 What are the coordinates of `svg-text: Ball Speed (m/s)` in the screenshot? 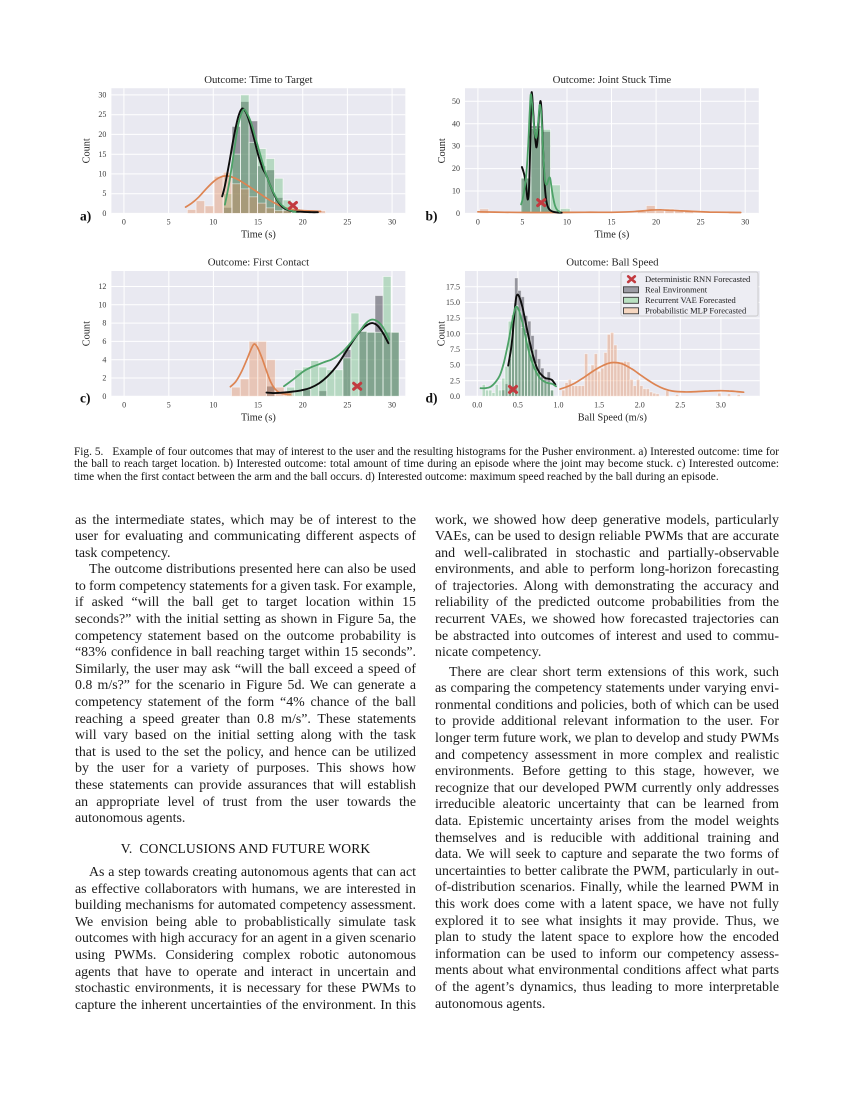 It's located at (612, 418).